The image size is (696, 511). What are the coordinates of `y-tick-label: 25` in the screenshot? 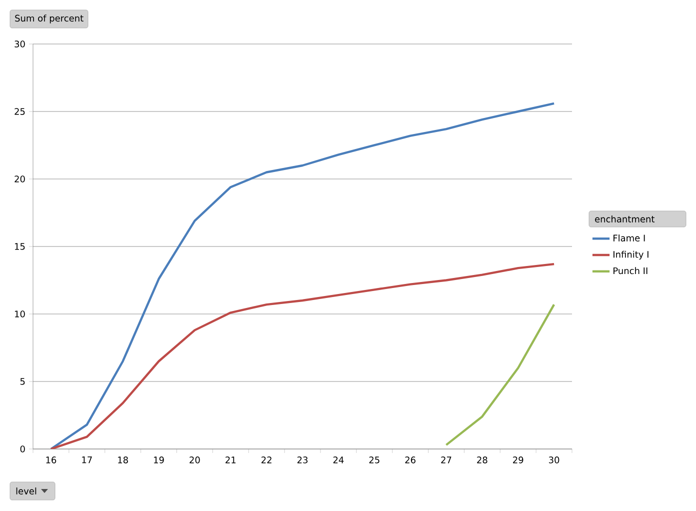 It's located at (19, 111).